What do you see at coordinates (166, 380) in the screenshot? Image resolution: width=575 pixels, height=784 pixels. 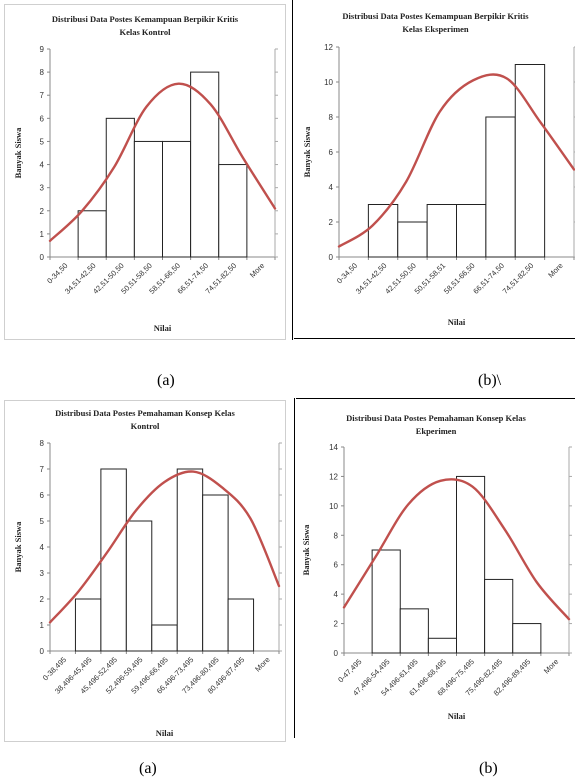 I see `caption-top-left: (a)` at bounding box center [166, 380].